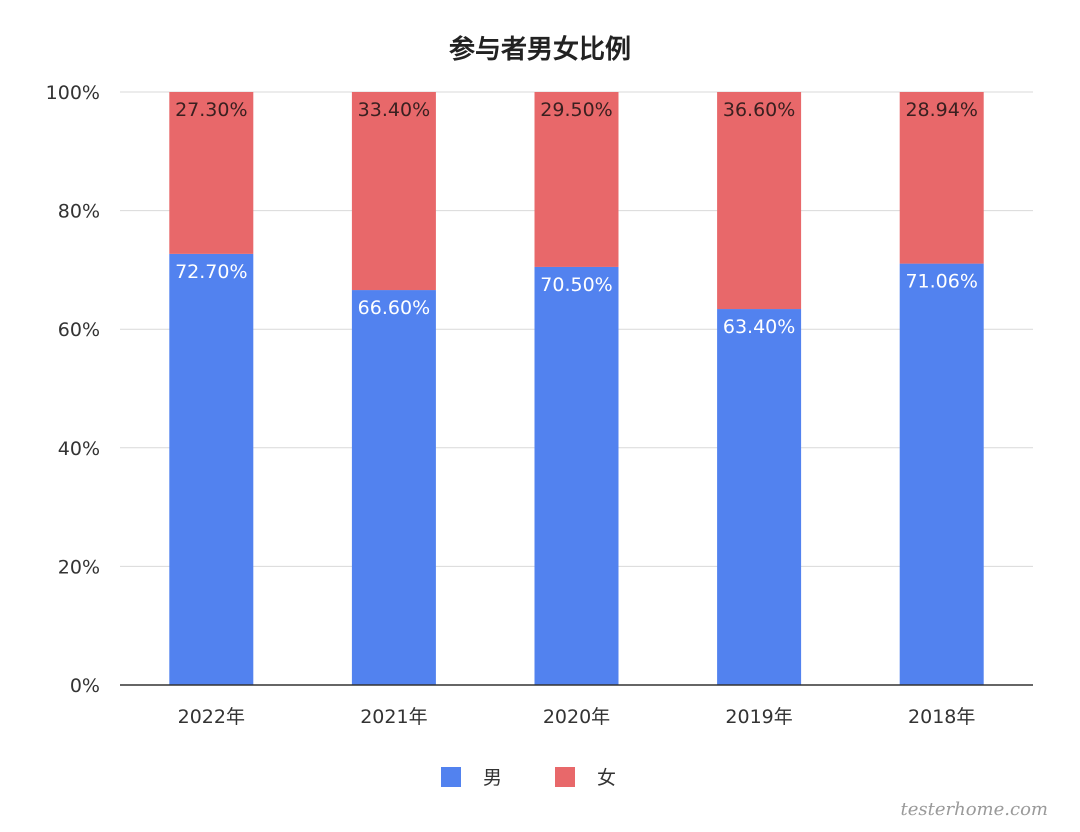  What do you see at coordinates (79, 330) in the screenshot?
I see `y-tick-label: 60%` at bounding box center [79, 330].